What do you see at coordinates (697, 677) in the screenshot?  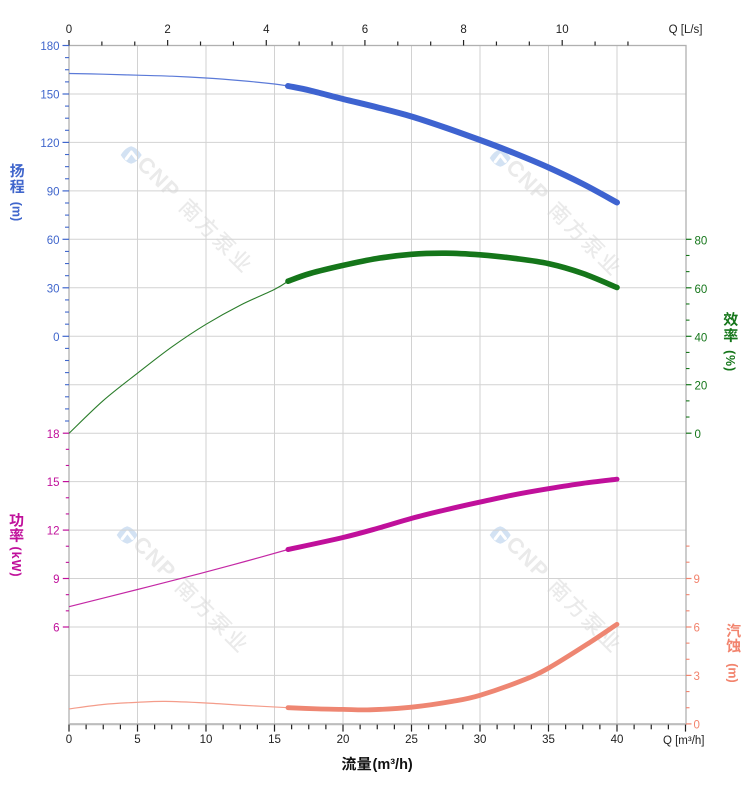 I see `svg-text: 3` at bounding box center [697, 677].